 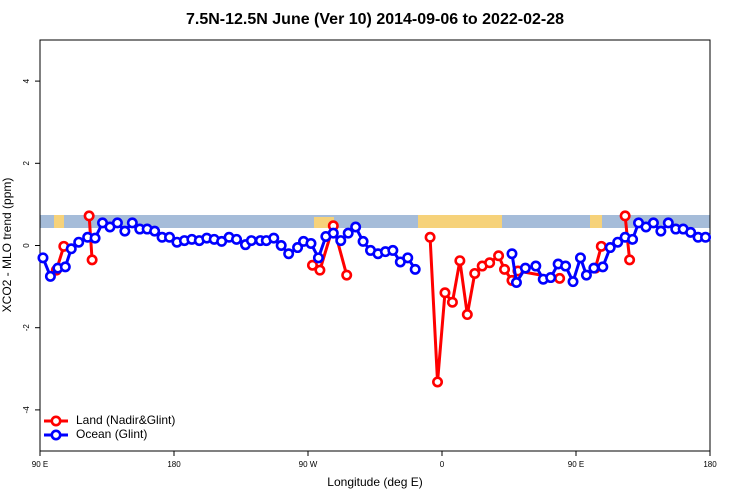 What do you see at coordinates (26, 163) in the screenshot?
I see `y-tick-label: 2` at bounding box center [26, 163].